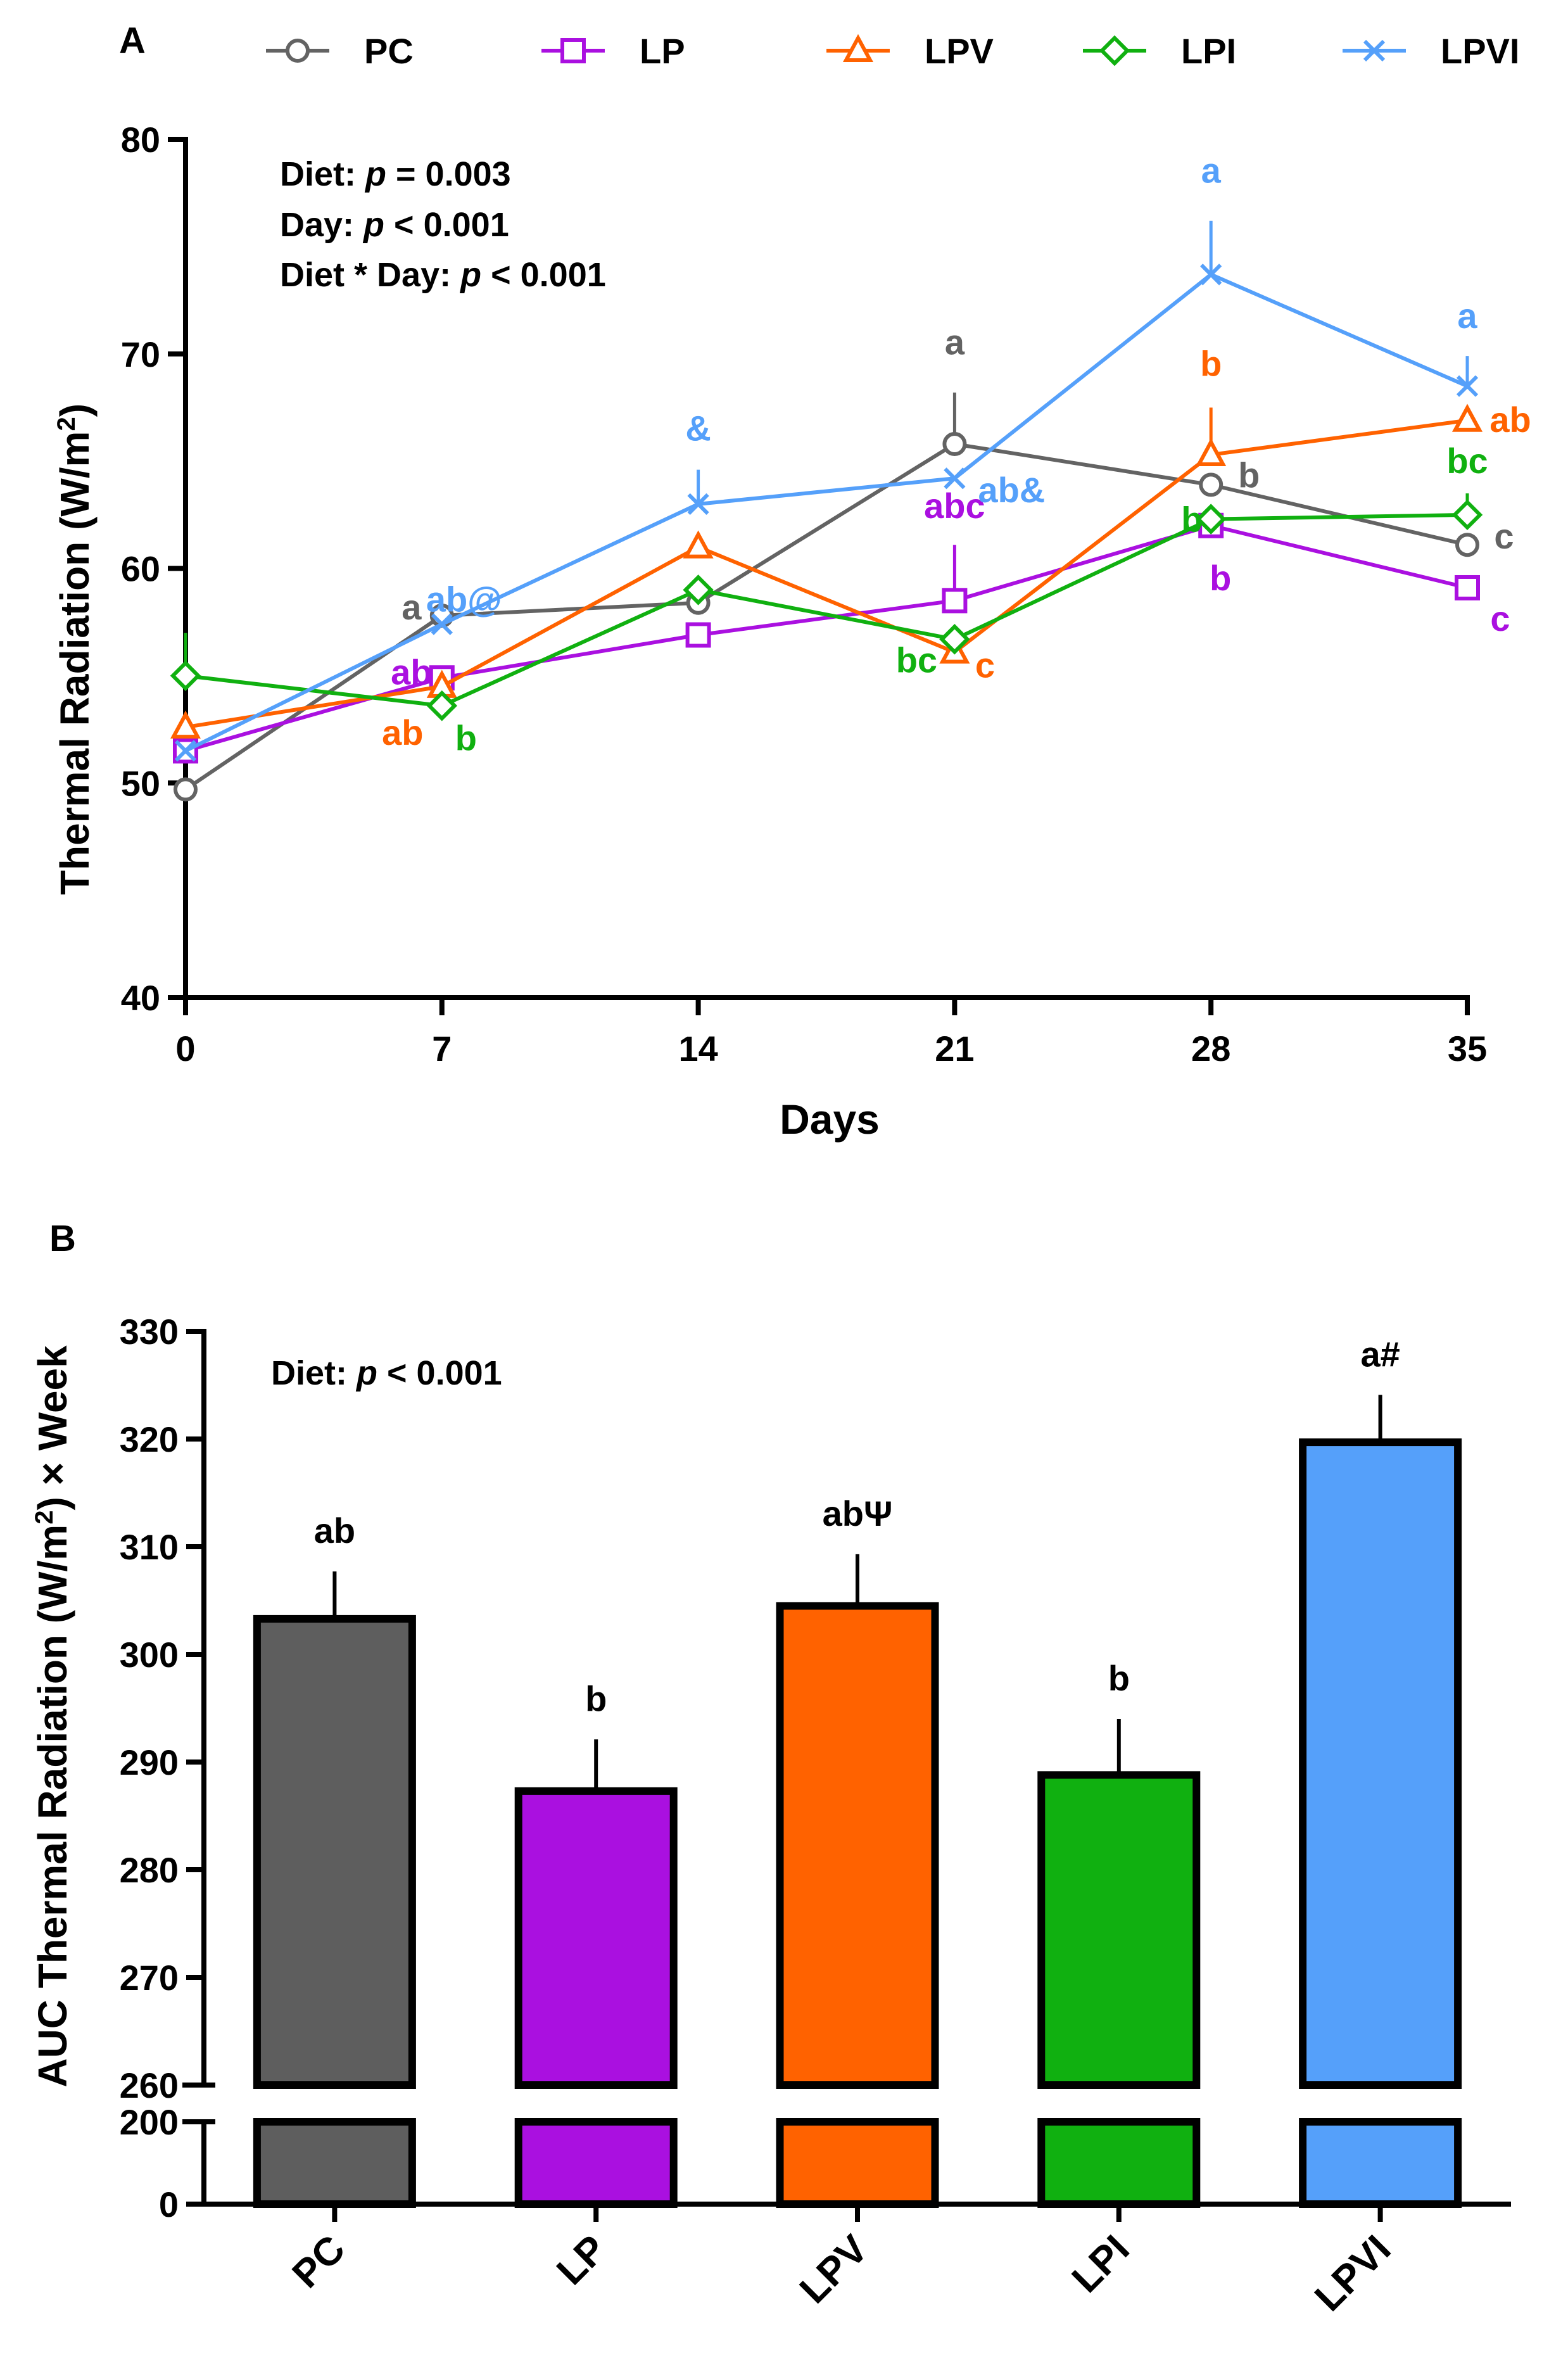 Image resolution: width=1568 pixels, height=2365 pixels. I want to click on sig-letter-lpv: c, so click(985, 665).